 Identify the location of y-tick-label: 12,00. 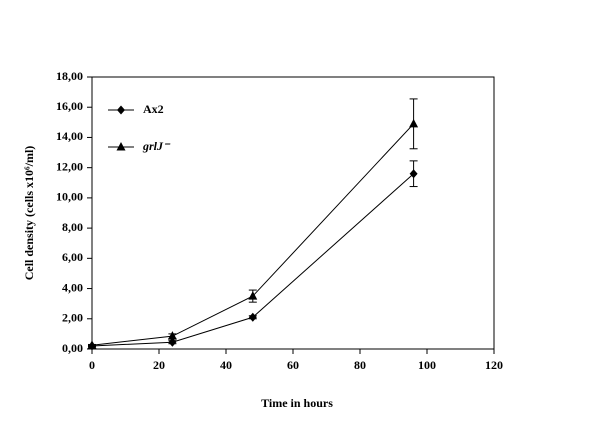
(69, 166).